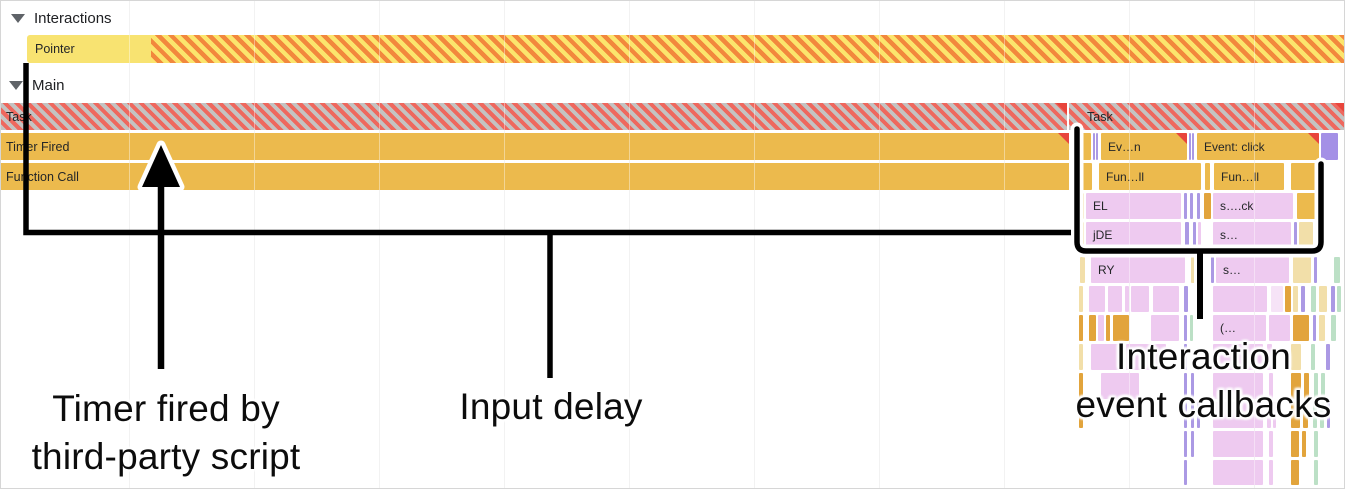  I want to click on flame-bar: Event: click, so click(1258, 146).